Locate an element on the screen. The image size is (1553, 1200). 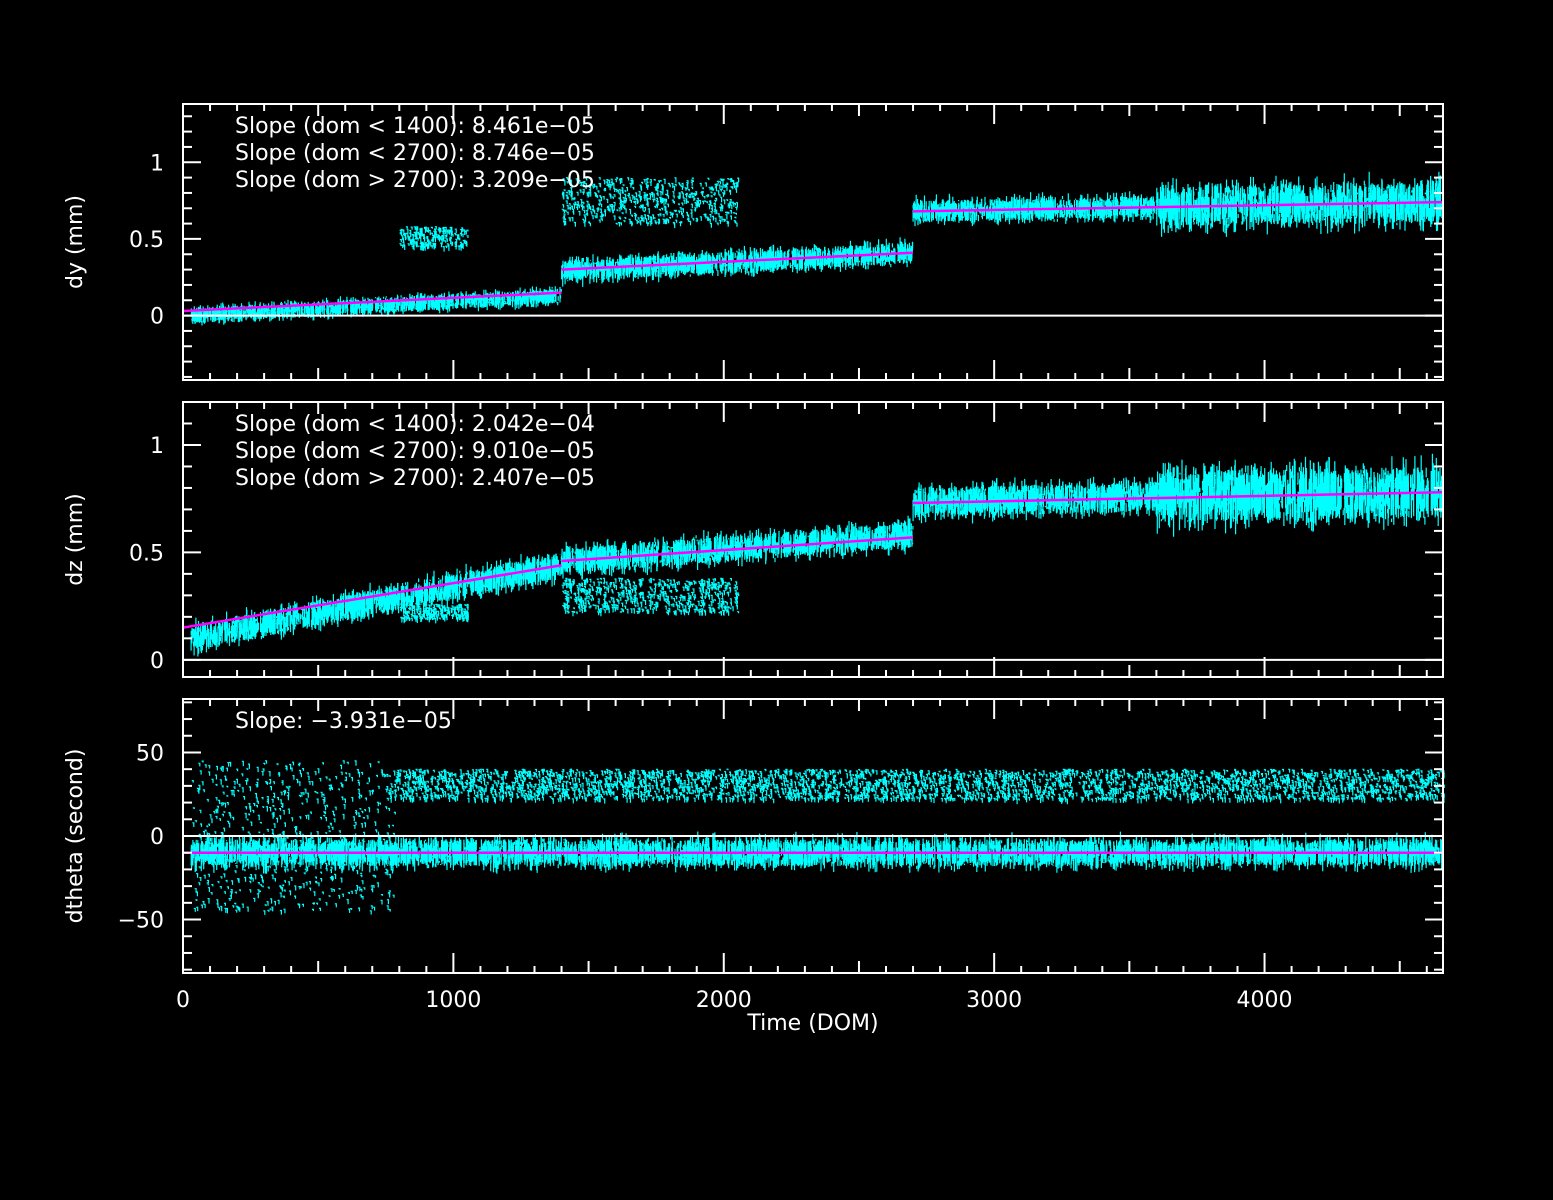
x-axis-tick-labels: 0 1000 2000 3000 4000 is located at coordinates (734, 1000).